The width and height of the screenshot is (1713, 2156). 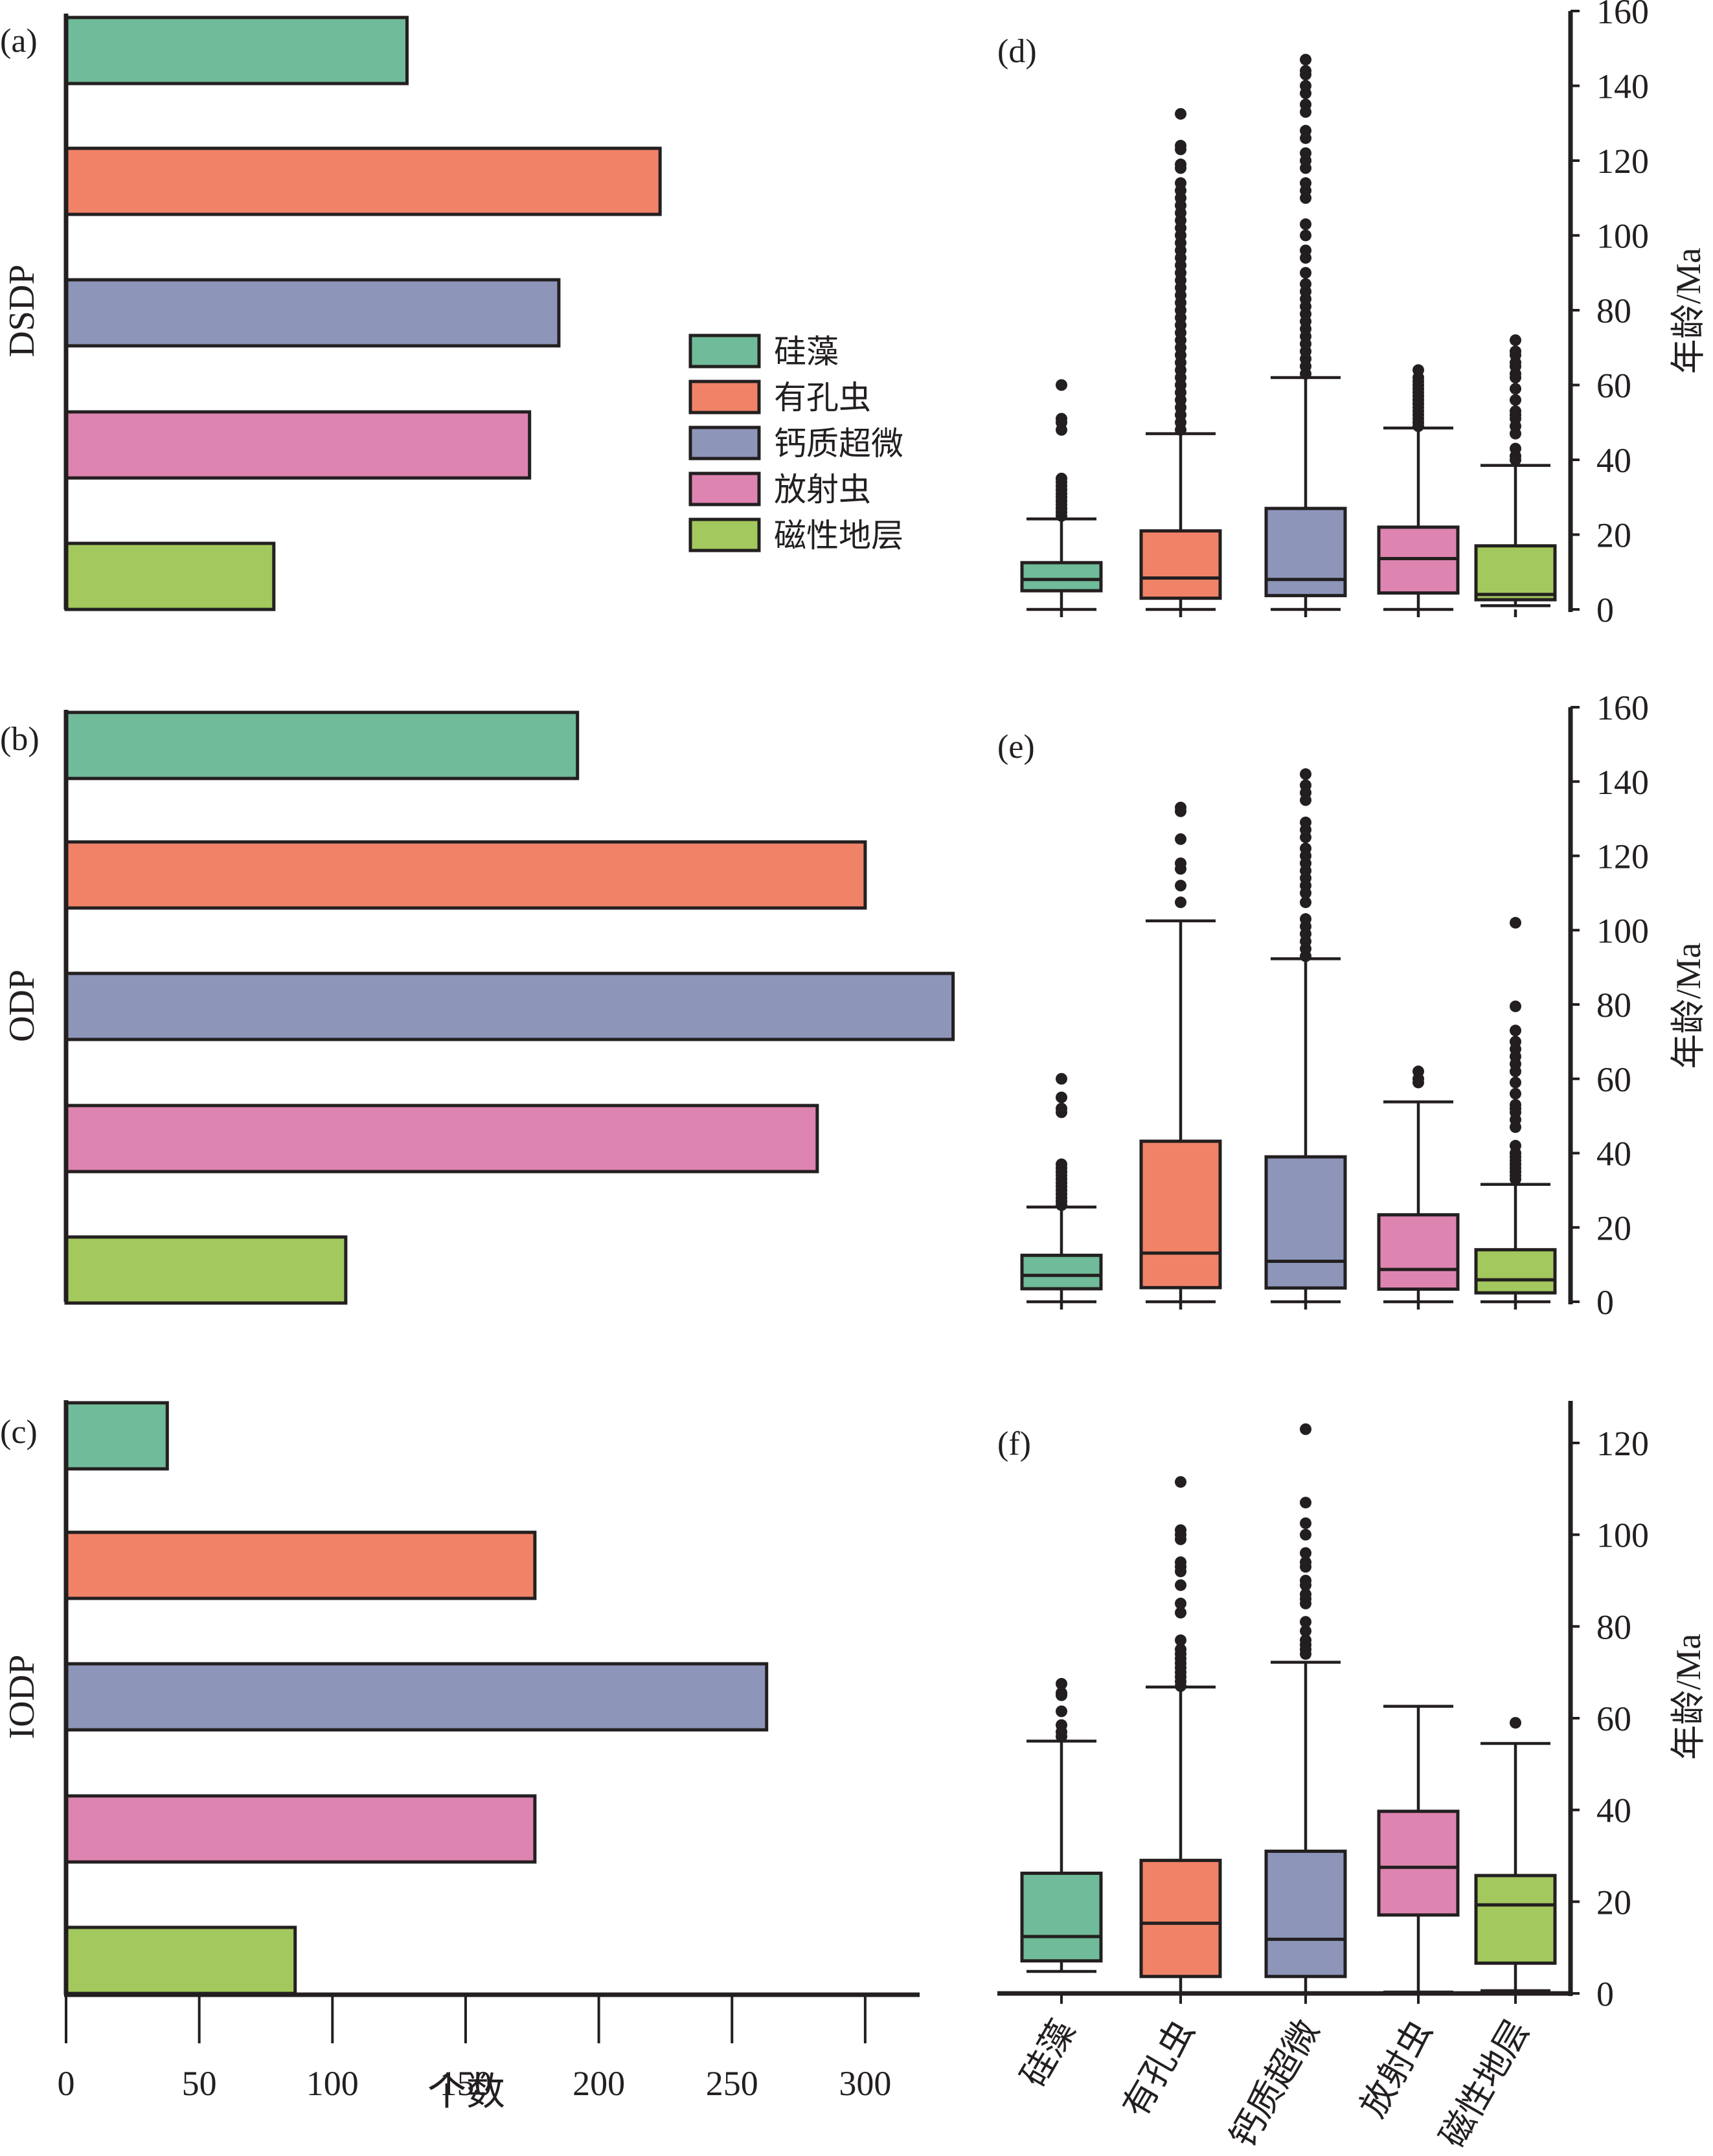 What do you see at coordinates (838, 535) in the screenshot?
I see `legend-label: 磁性地层` at bounding box center [838, 535].